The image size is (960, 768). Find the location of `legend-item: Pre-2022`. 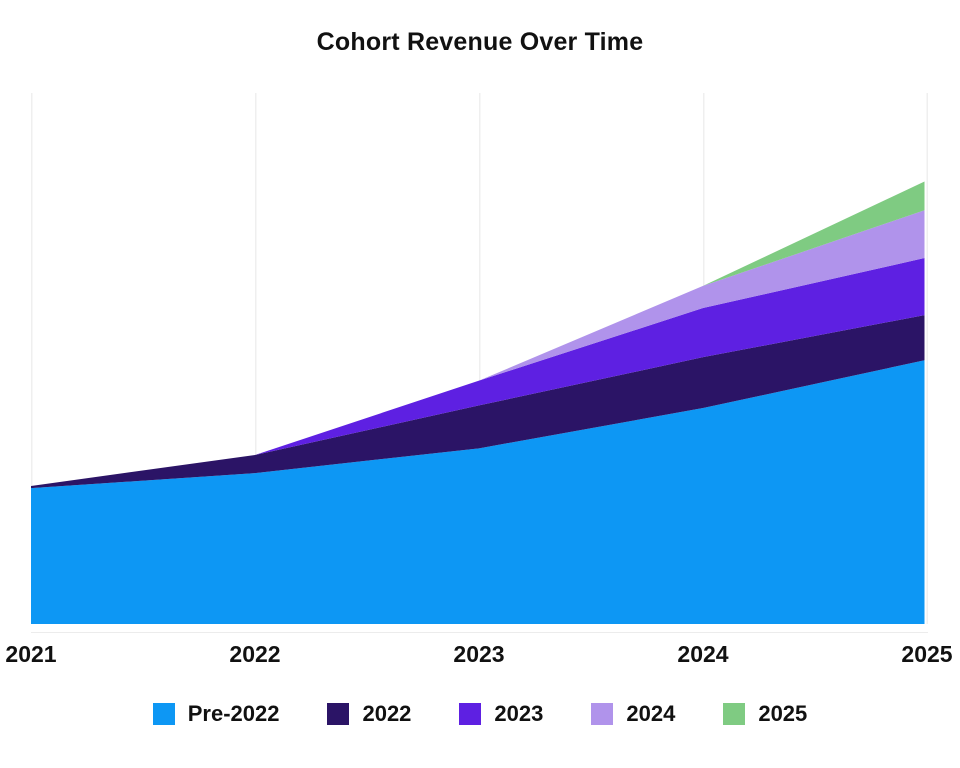

legend-item: Pre-2022 is located at coordinates (216, 714).